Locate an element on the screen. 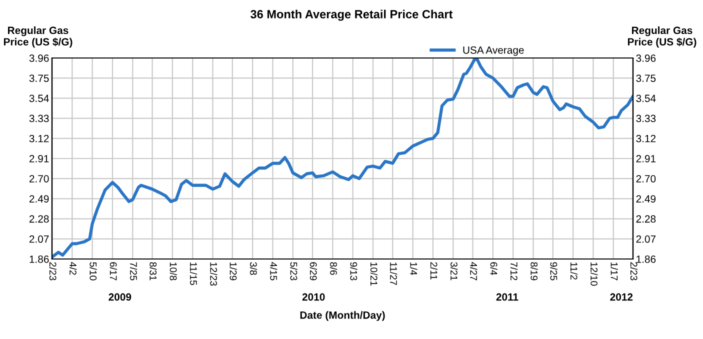  y2-tick-label: 3.12 is located at coordinates (646, 138).